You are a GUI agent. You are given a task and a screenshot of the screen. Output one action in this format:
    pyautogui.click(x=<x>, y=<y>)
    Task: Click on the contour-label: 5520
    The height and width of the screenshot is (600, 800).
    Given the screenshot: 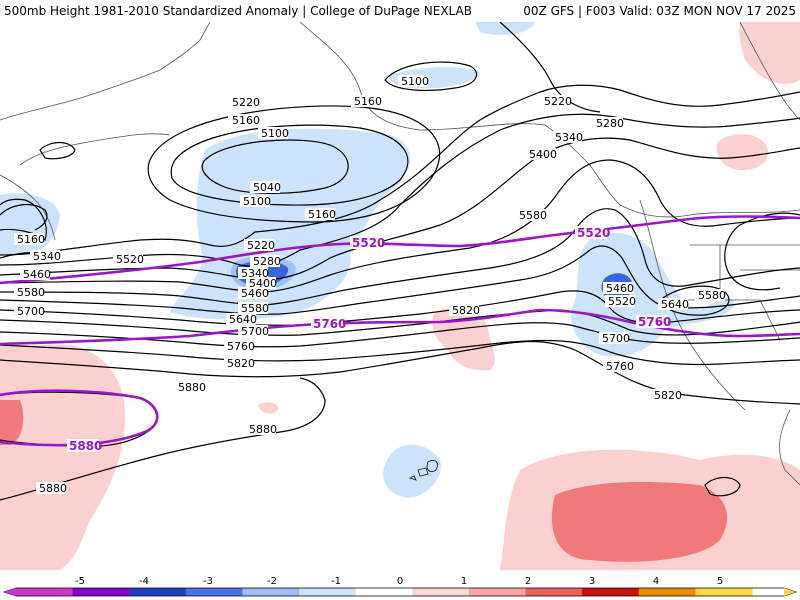 What is the action you would take?
    pyautogui.click(x=130, y=259)
    